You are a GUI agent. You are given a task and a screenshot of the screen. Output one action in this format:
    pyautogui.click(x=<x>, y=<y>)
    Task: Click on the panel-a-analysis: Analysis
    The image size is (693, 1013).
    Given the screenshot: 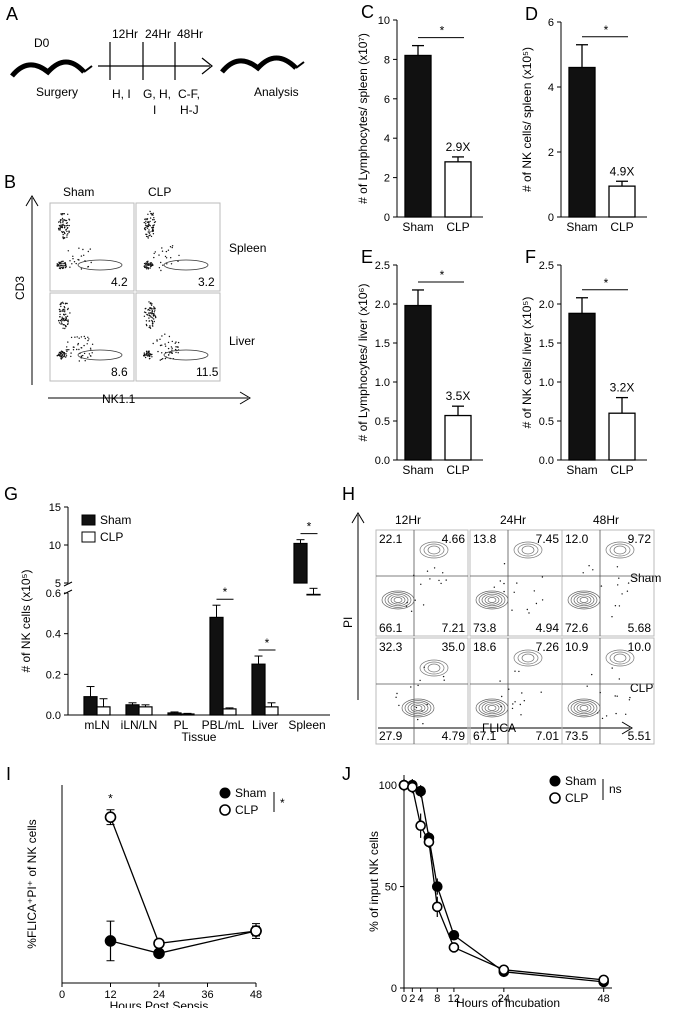 What is the action you would take?
    pyautogui.click(x=276, y=92)
    